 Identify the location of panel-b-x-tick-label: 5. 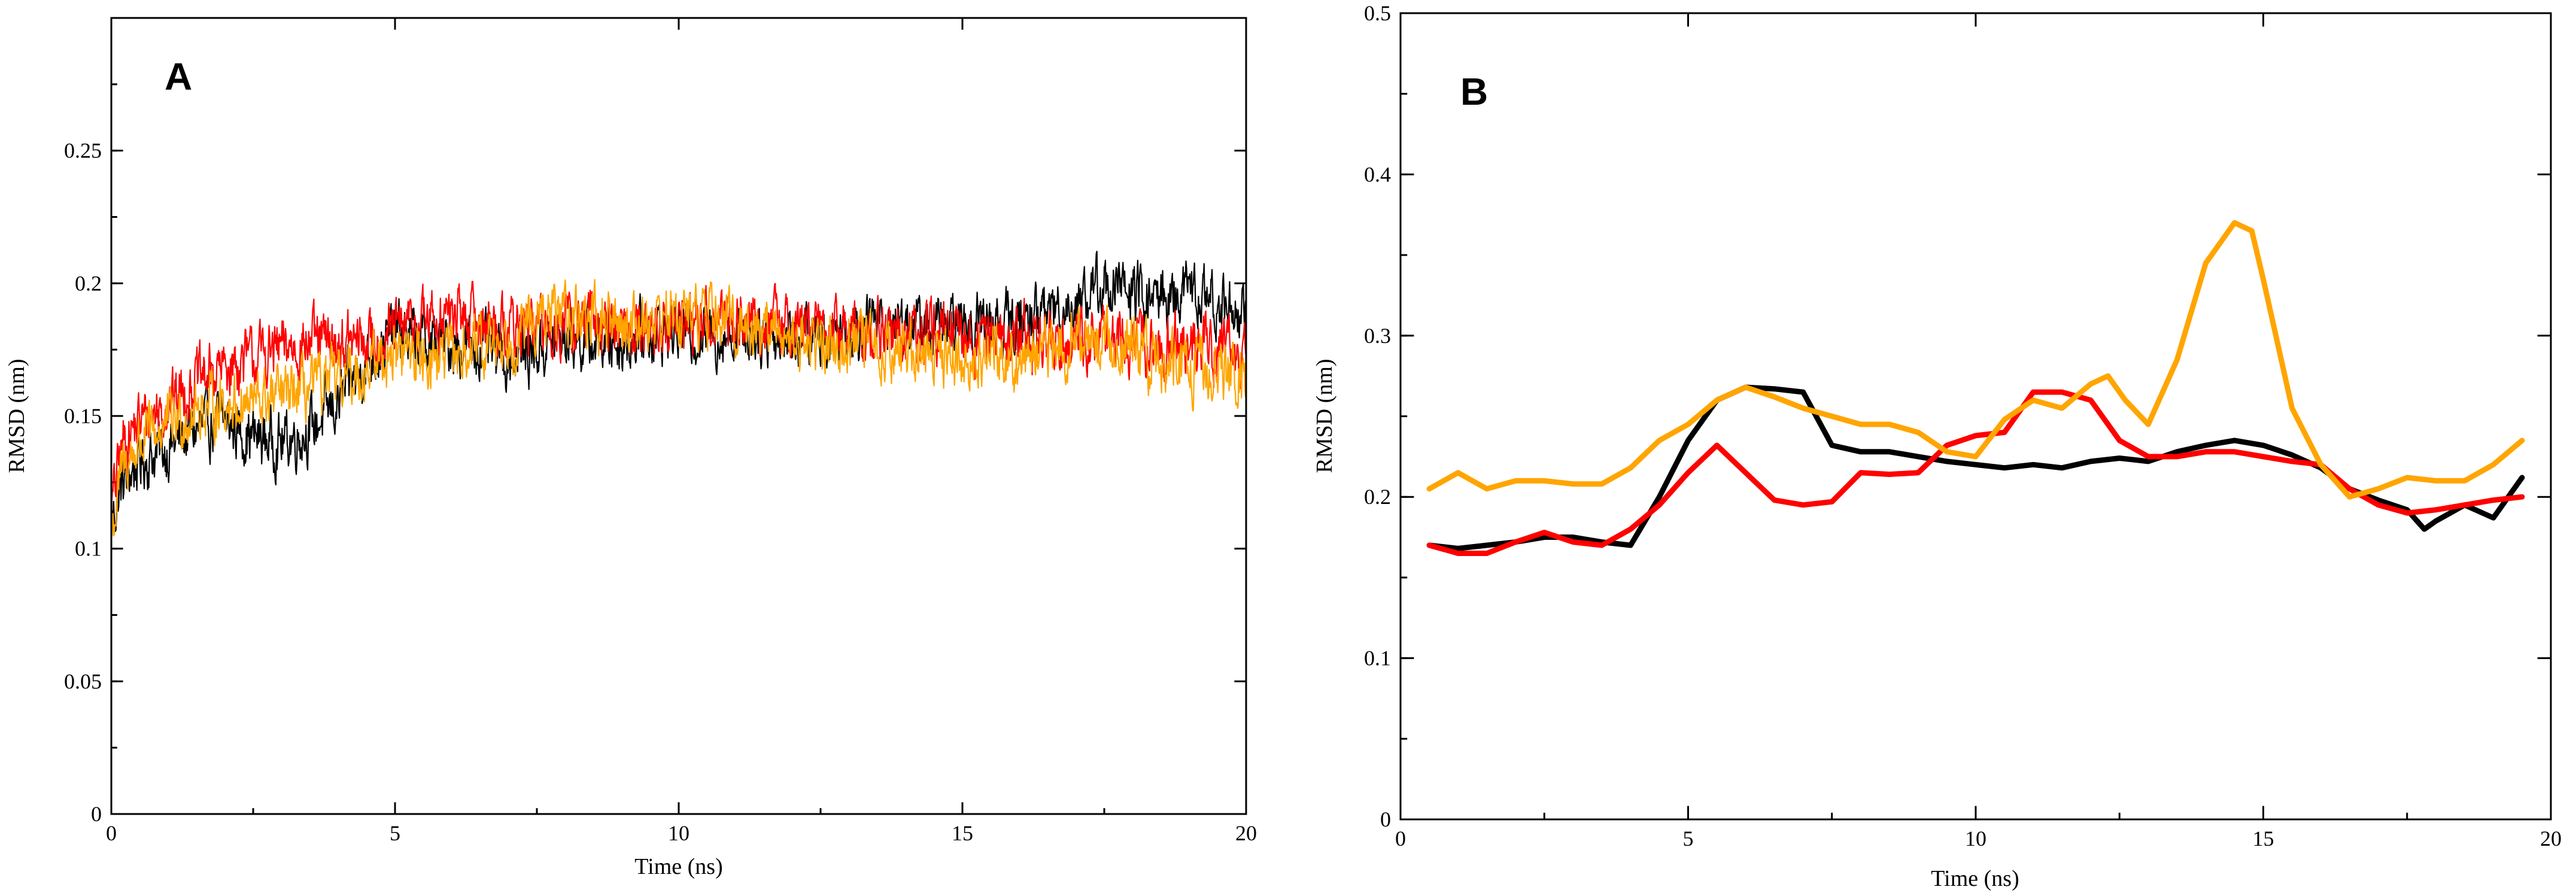
(1688, 839).